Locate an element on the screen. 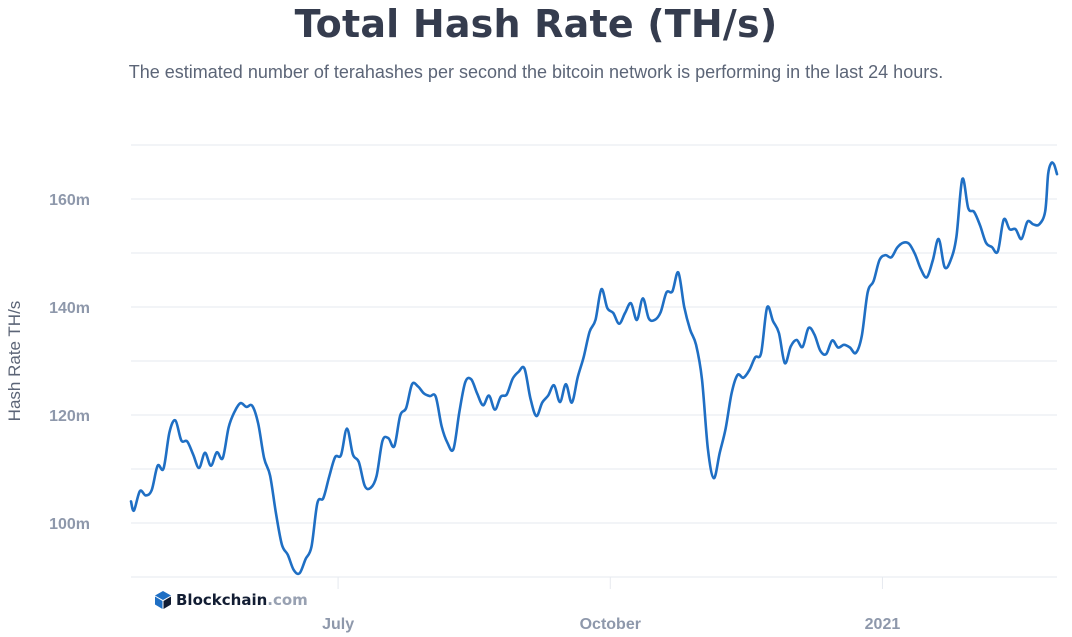  y-tick-label: 160m is located at coordinates (69, 200).